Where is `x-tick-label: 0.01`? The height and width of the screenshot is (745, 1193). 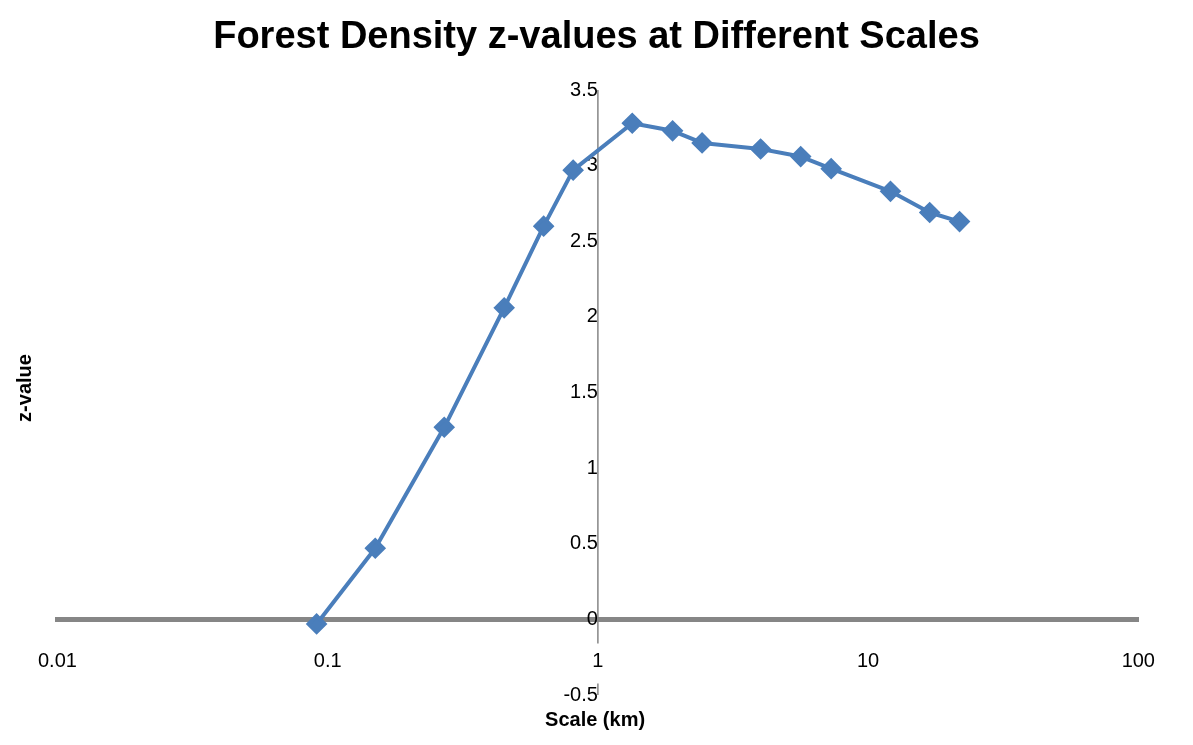
x-tick-label: 0.01 is located at coordinates (57, 659).